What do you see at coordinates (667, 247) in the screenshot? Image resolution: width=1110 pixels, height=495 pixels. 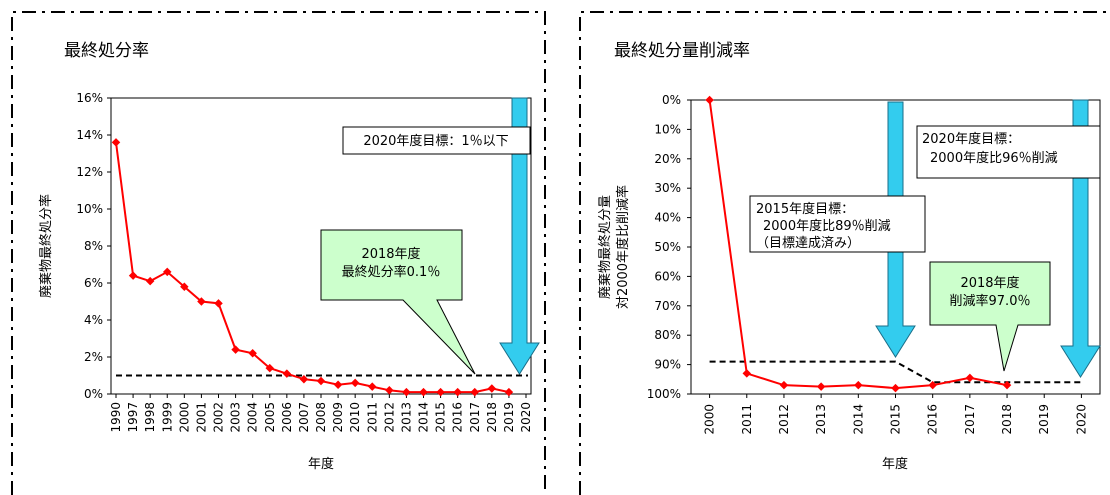 I see `right-ytick-label: 50%` at bounding box center [667, 247].